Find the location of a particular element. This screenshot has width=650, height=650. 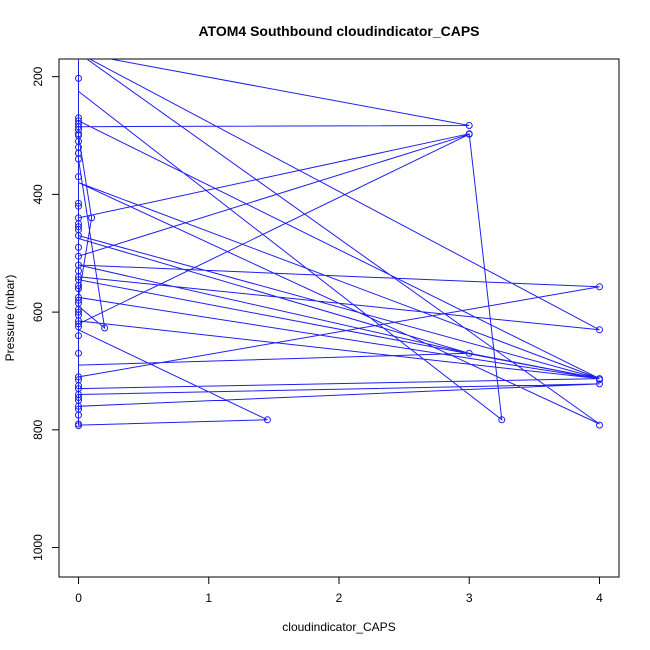

x-tick-label: 2 is located at coordinates (339, 598).